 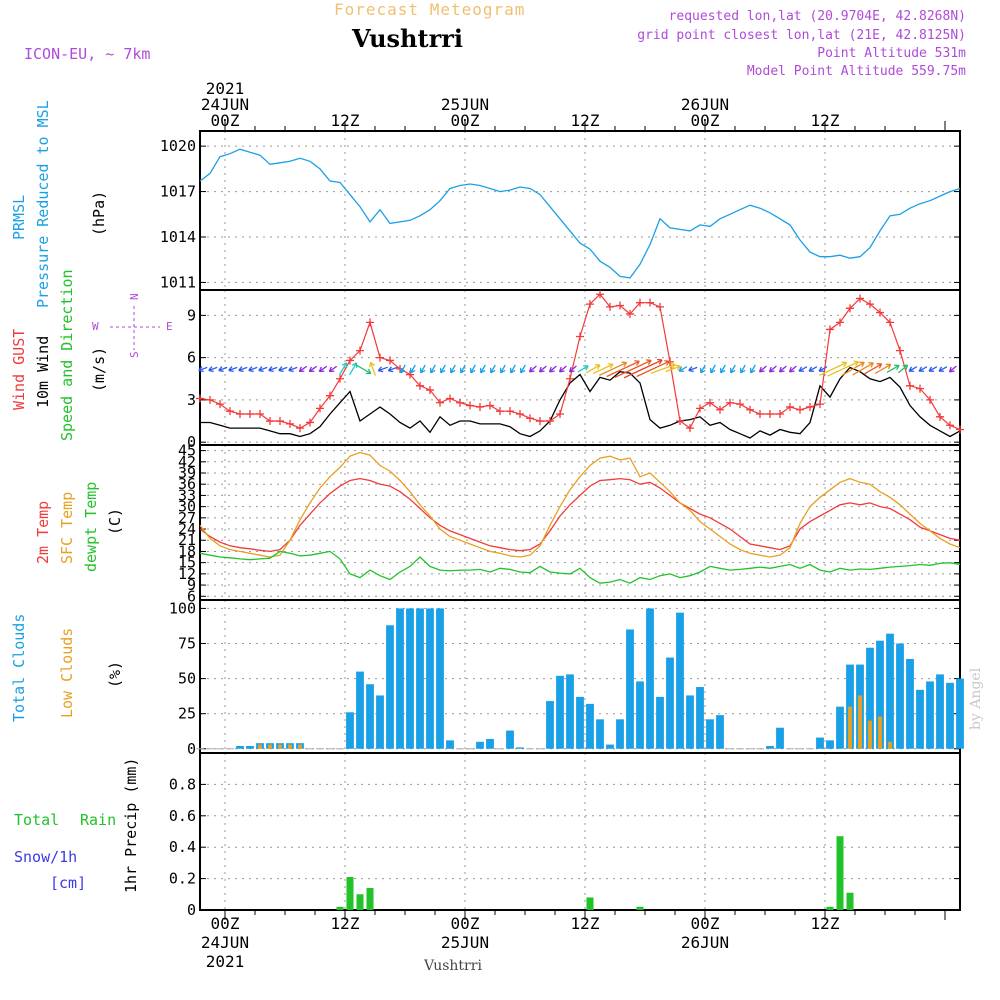 What do you see at coordinates (182, 784) in the screenshot?
I see `y-tick-label: 0.8` at bounding box center [182, 784].